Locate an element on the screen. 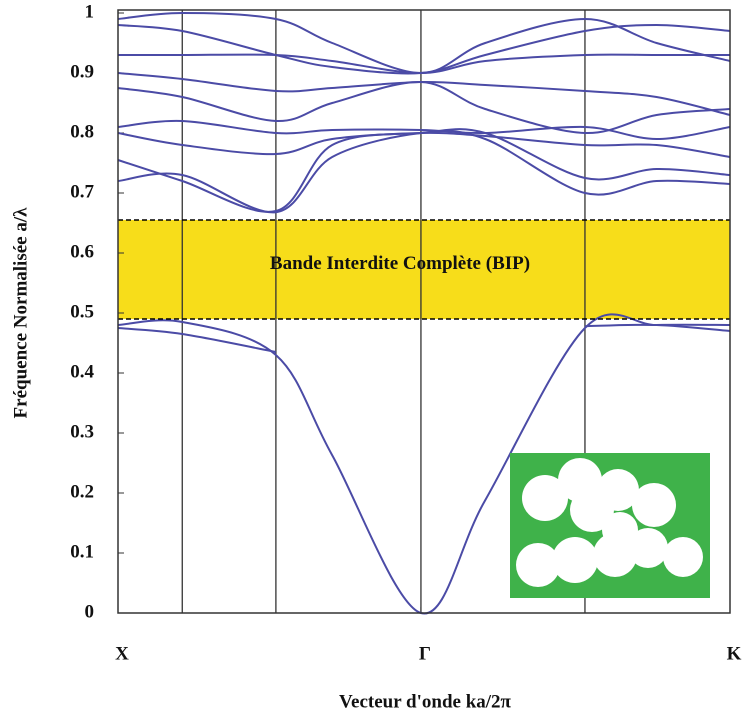  y-tick-label: 0.8 is located at coordinates (82, 131).